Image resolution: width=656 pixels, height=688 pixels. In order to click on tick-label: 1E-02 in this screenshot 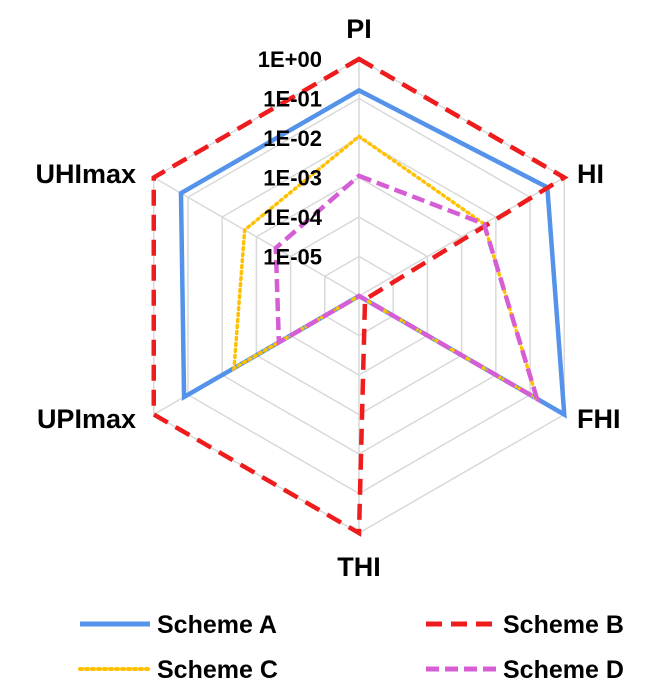, I will do `click(292, 138)`.